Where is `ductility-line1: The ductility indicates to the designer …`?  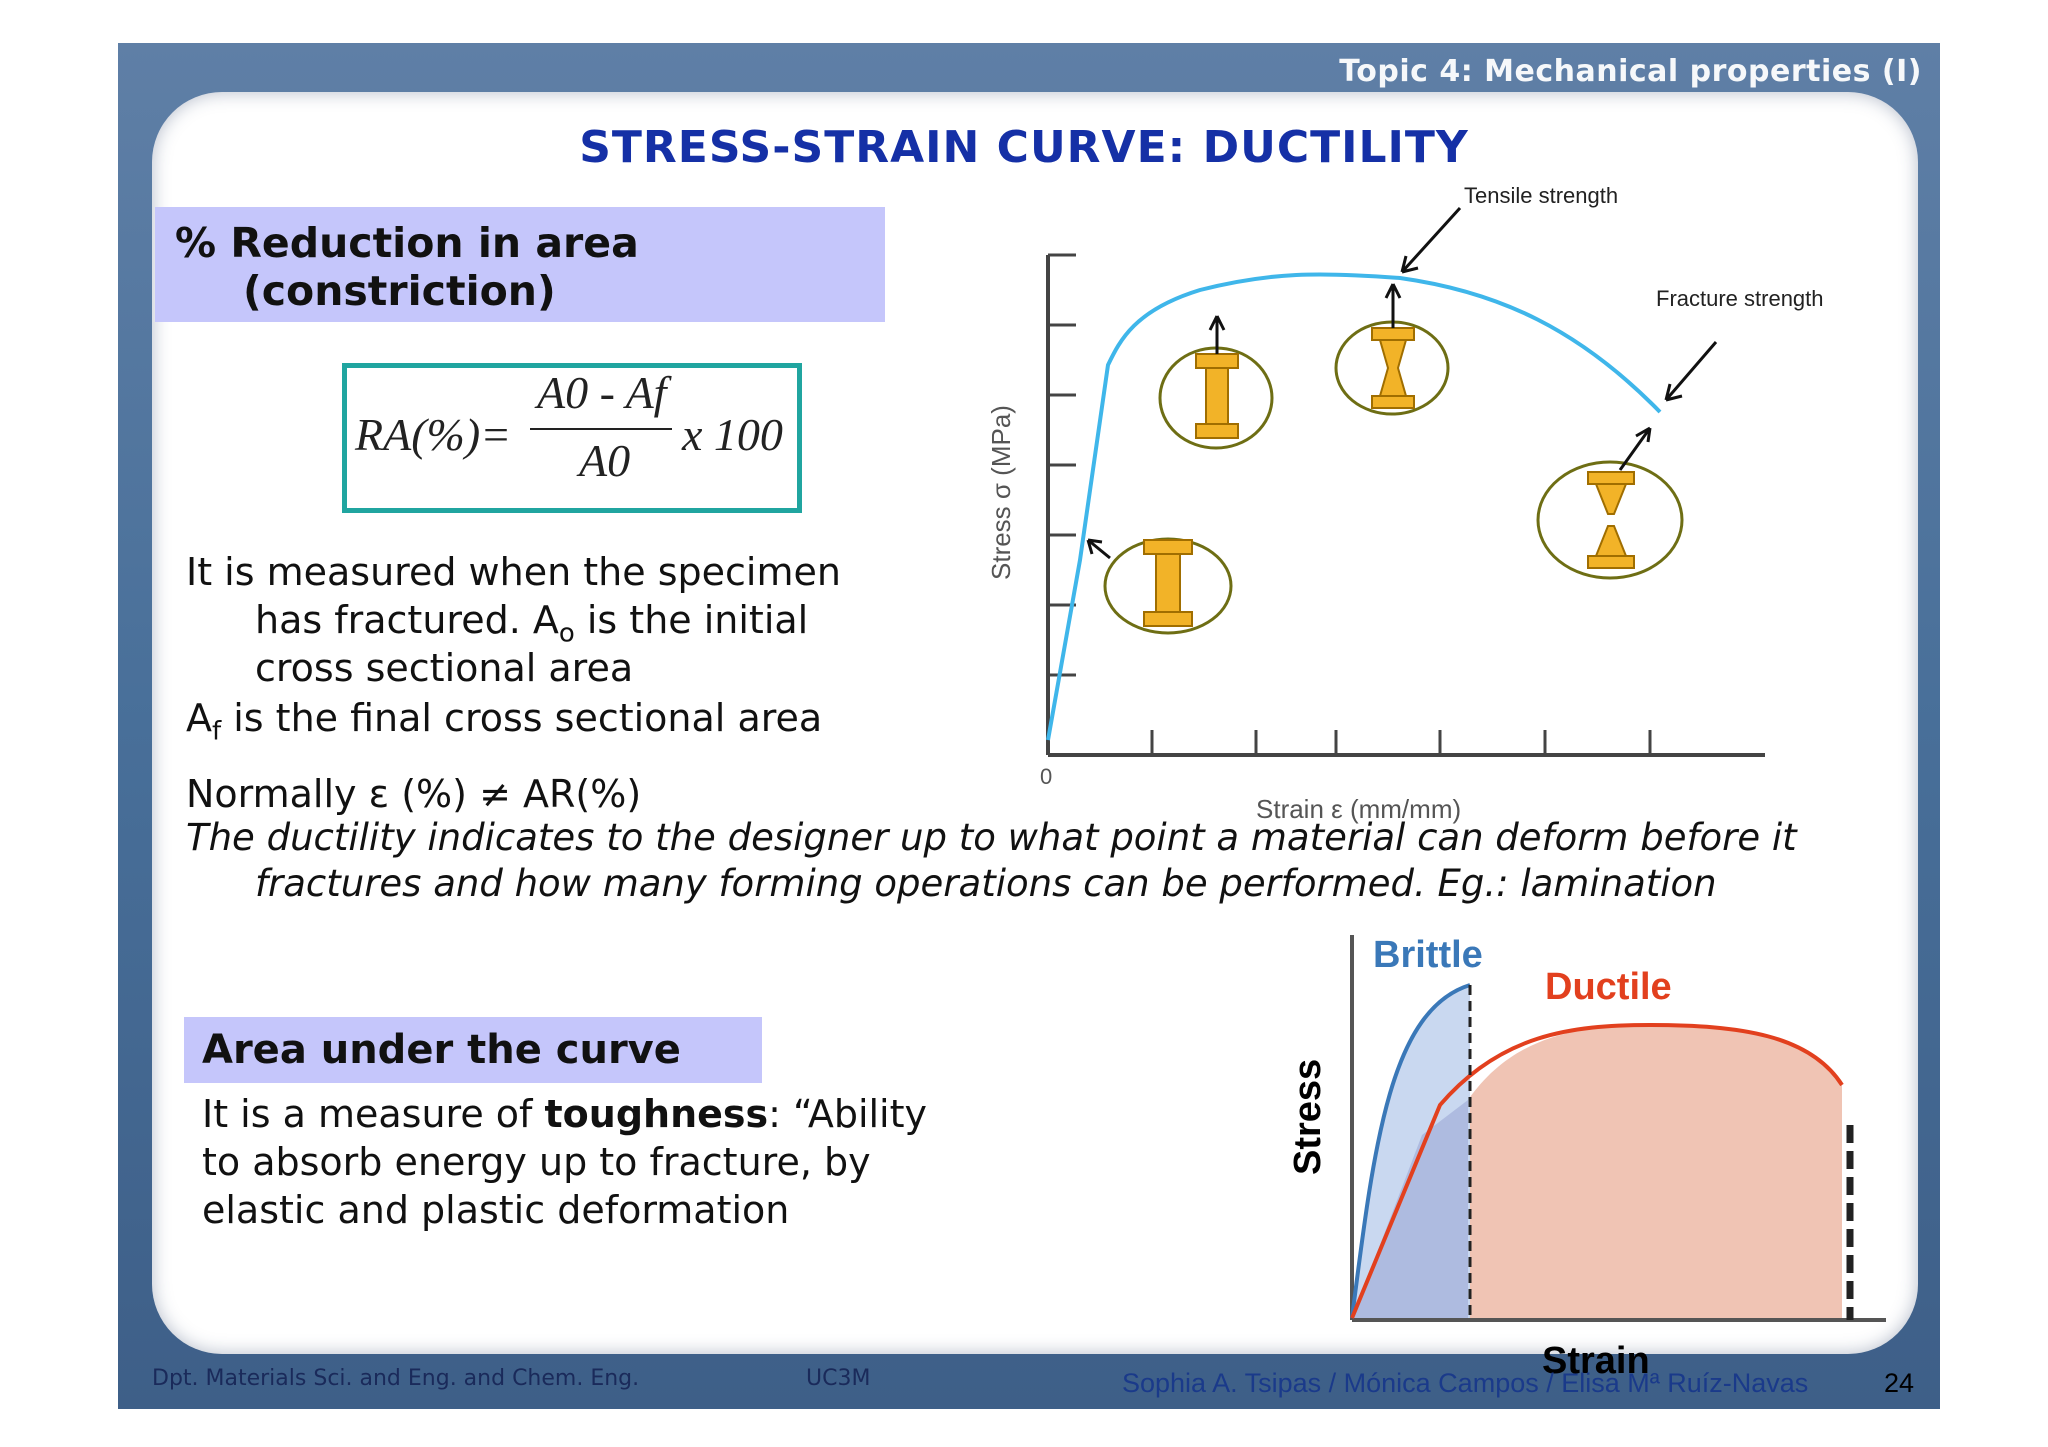 ductility-line1: The ductility indicates to the designer … is located at coordinates (991, 837).